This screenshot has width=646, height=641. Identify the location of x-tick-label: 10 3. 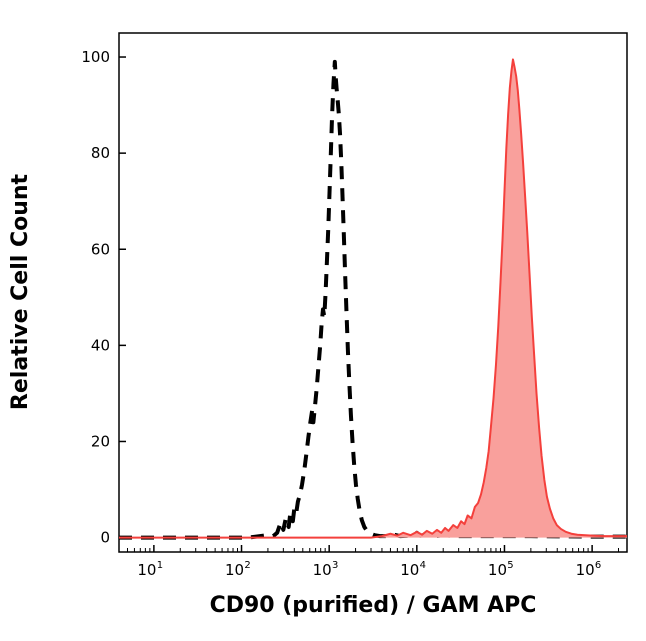
(326, 569).